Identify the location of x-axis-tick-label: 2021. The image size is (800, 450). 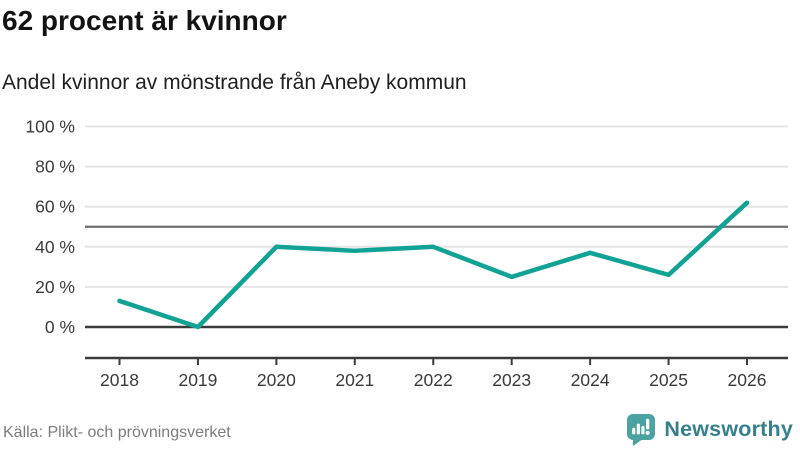
(354, 380).